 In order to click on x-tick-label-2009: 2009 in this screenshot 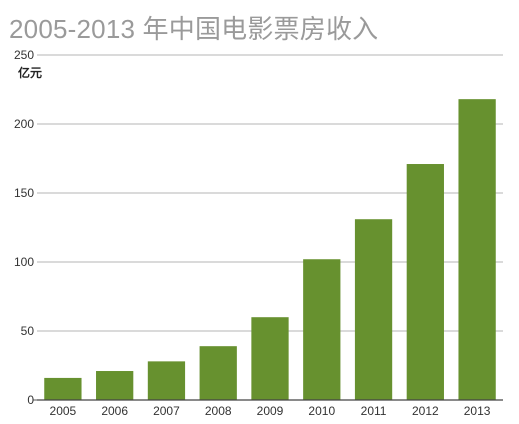, I will do `click(270, 411)`.